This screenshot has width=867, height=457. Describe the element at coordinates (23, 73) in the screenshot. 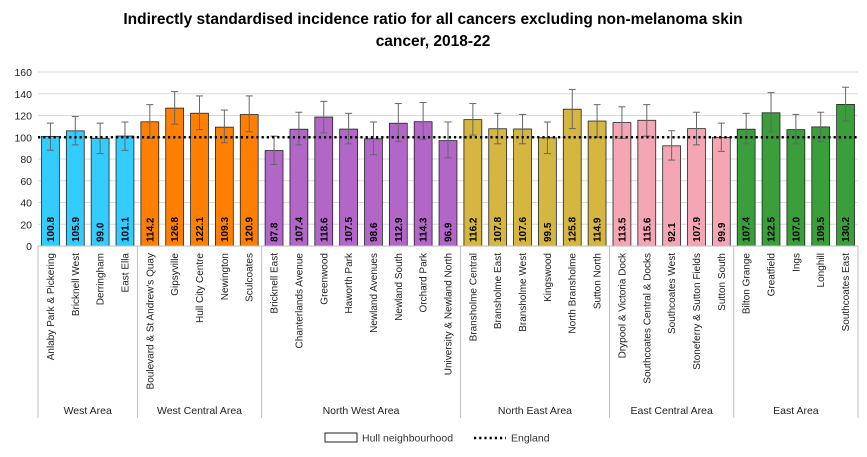

I see `y-tick-label: 160` at that location.